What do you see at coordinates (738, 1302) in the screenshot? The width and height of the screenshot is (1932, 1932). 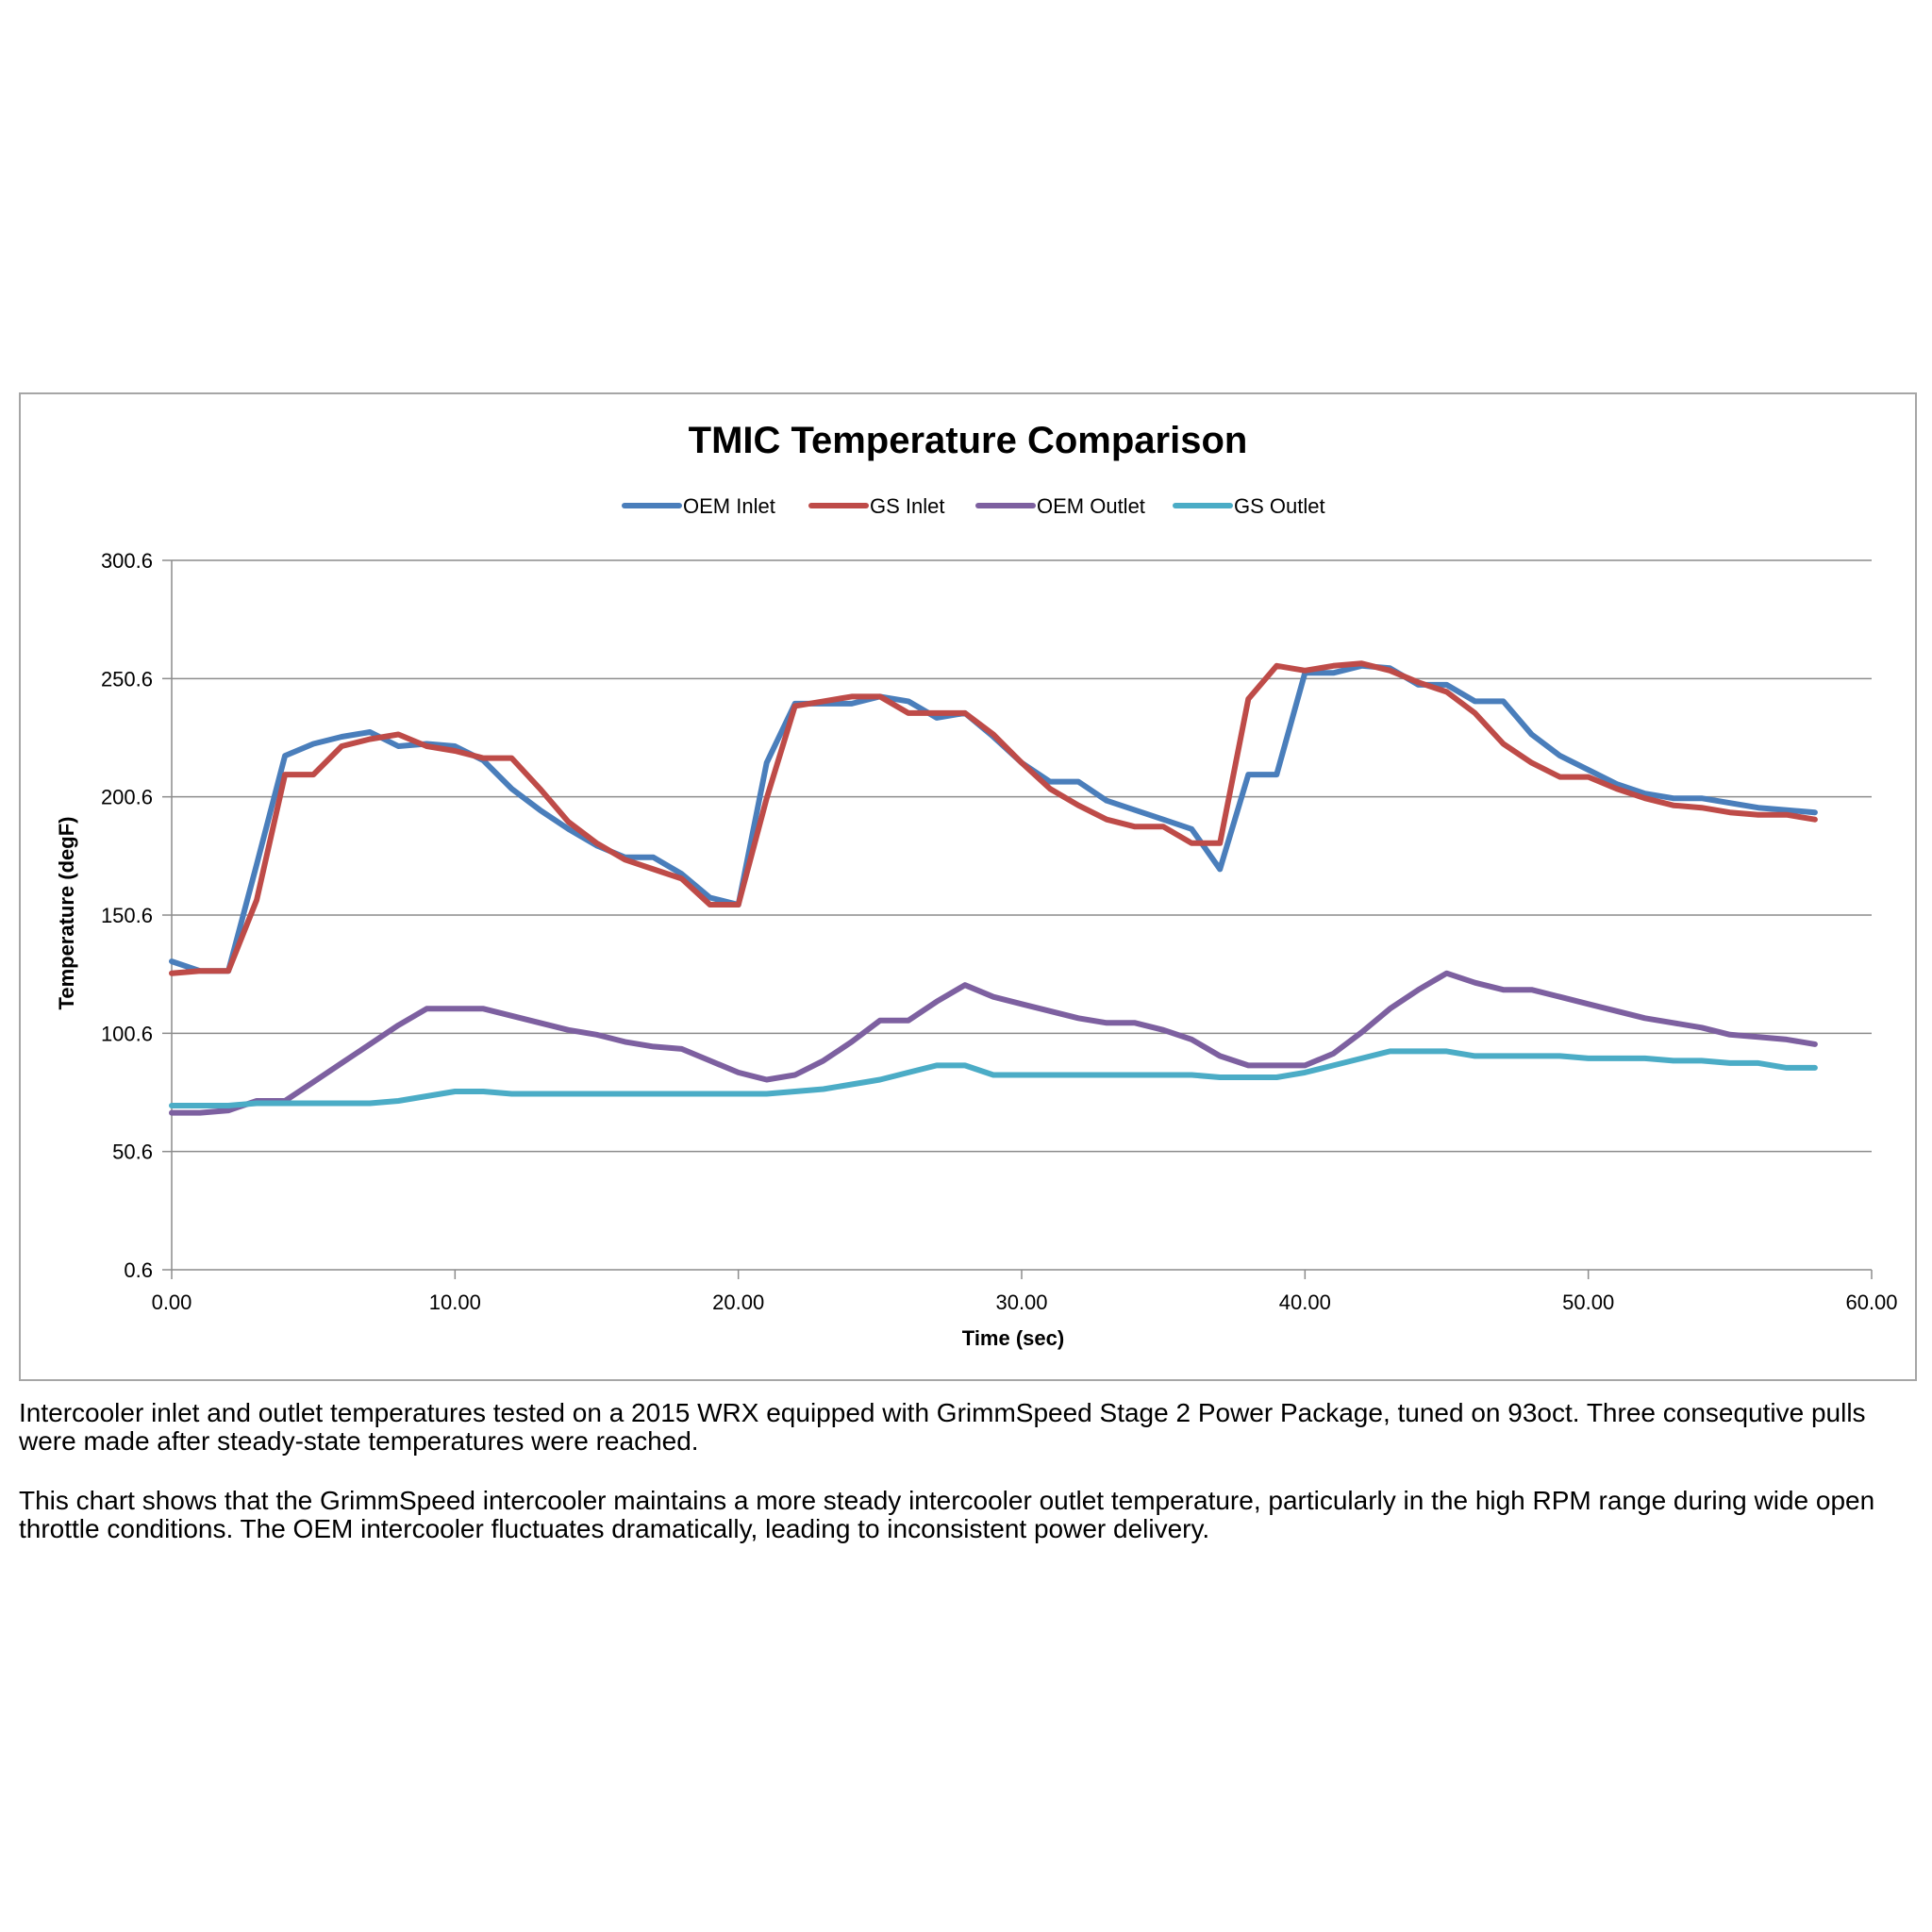 I see `x-tick-label: 20.00` at bounding box center [738, 1302].